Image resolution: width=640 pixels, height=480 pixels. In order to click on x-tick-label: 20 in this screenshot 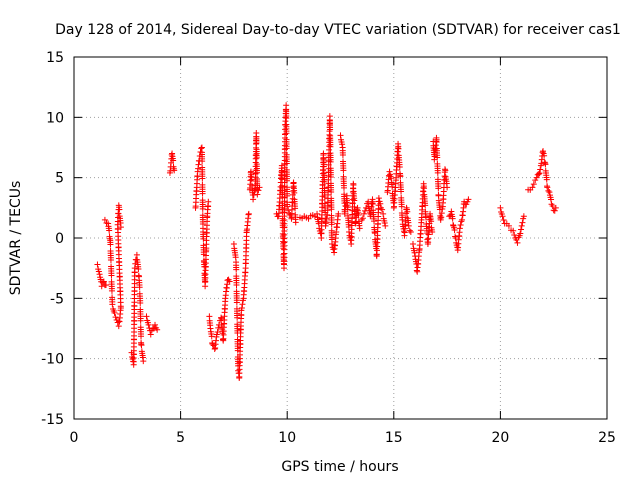, I will do `click(500, 438)`.